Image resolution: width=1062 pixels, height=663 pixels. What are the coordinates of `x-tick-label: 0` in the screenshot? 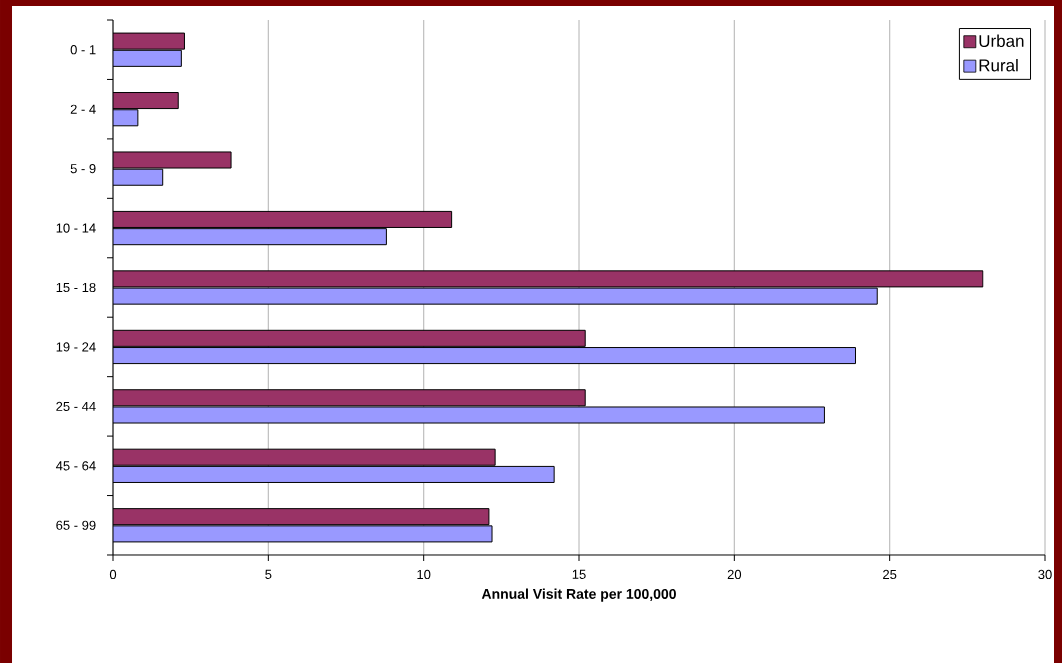 It's located at (113, 574).